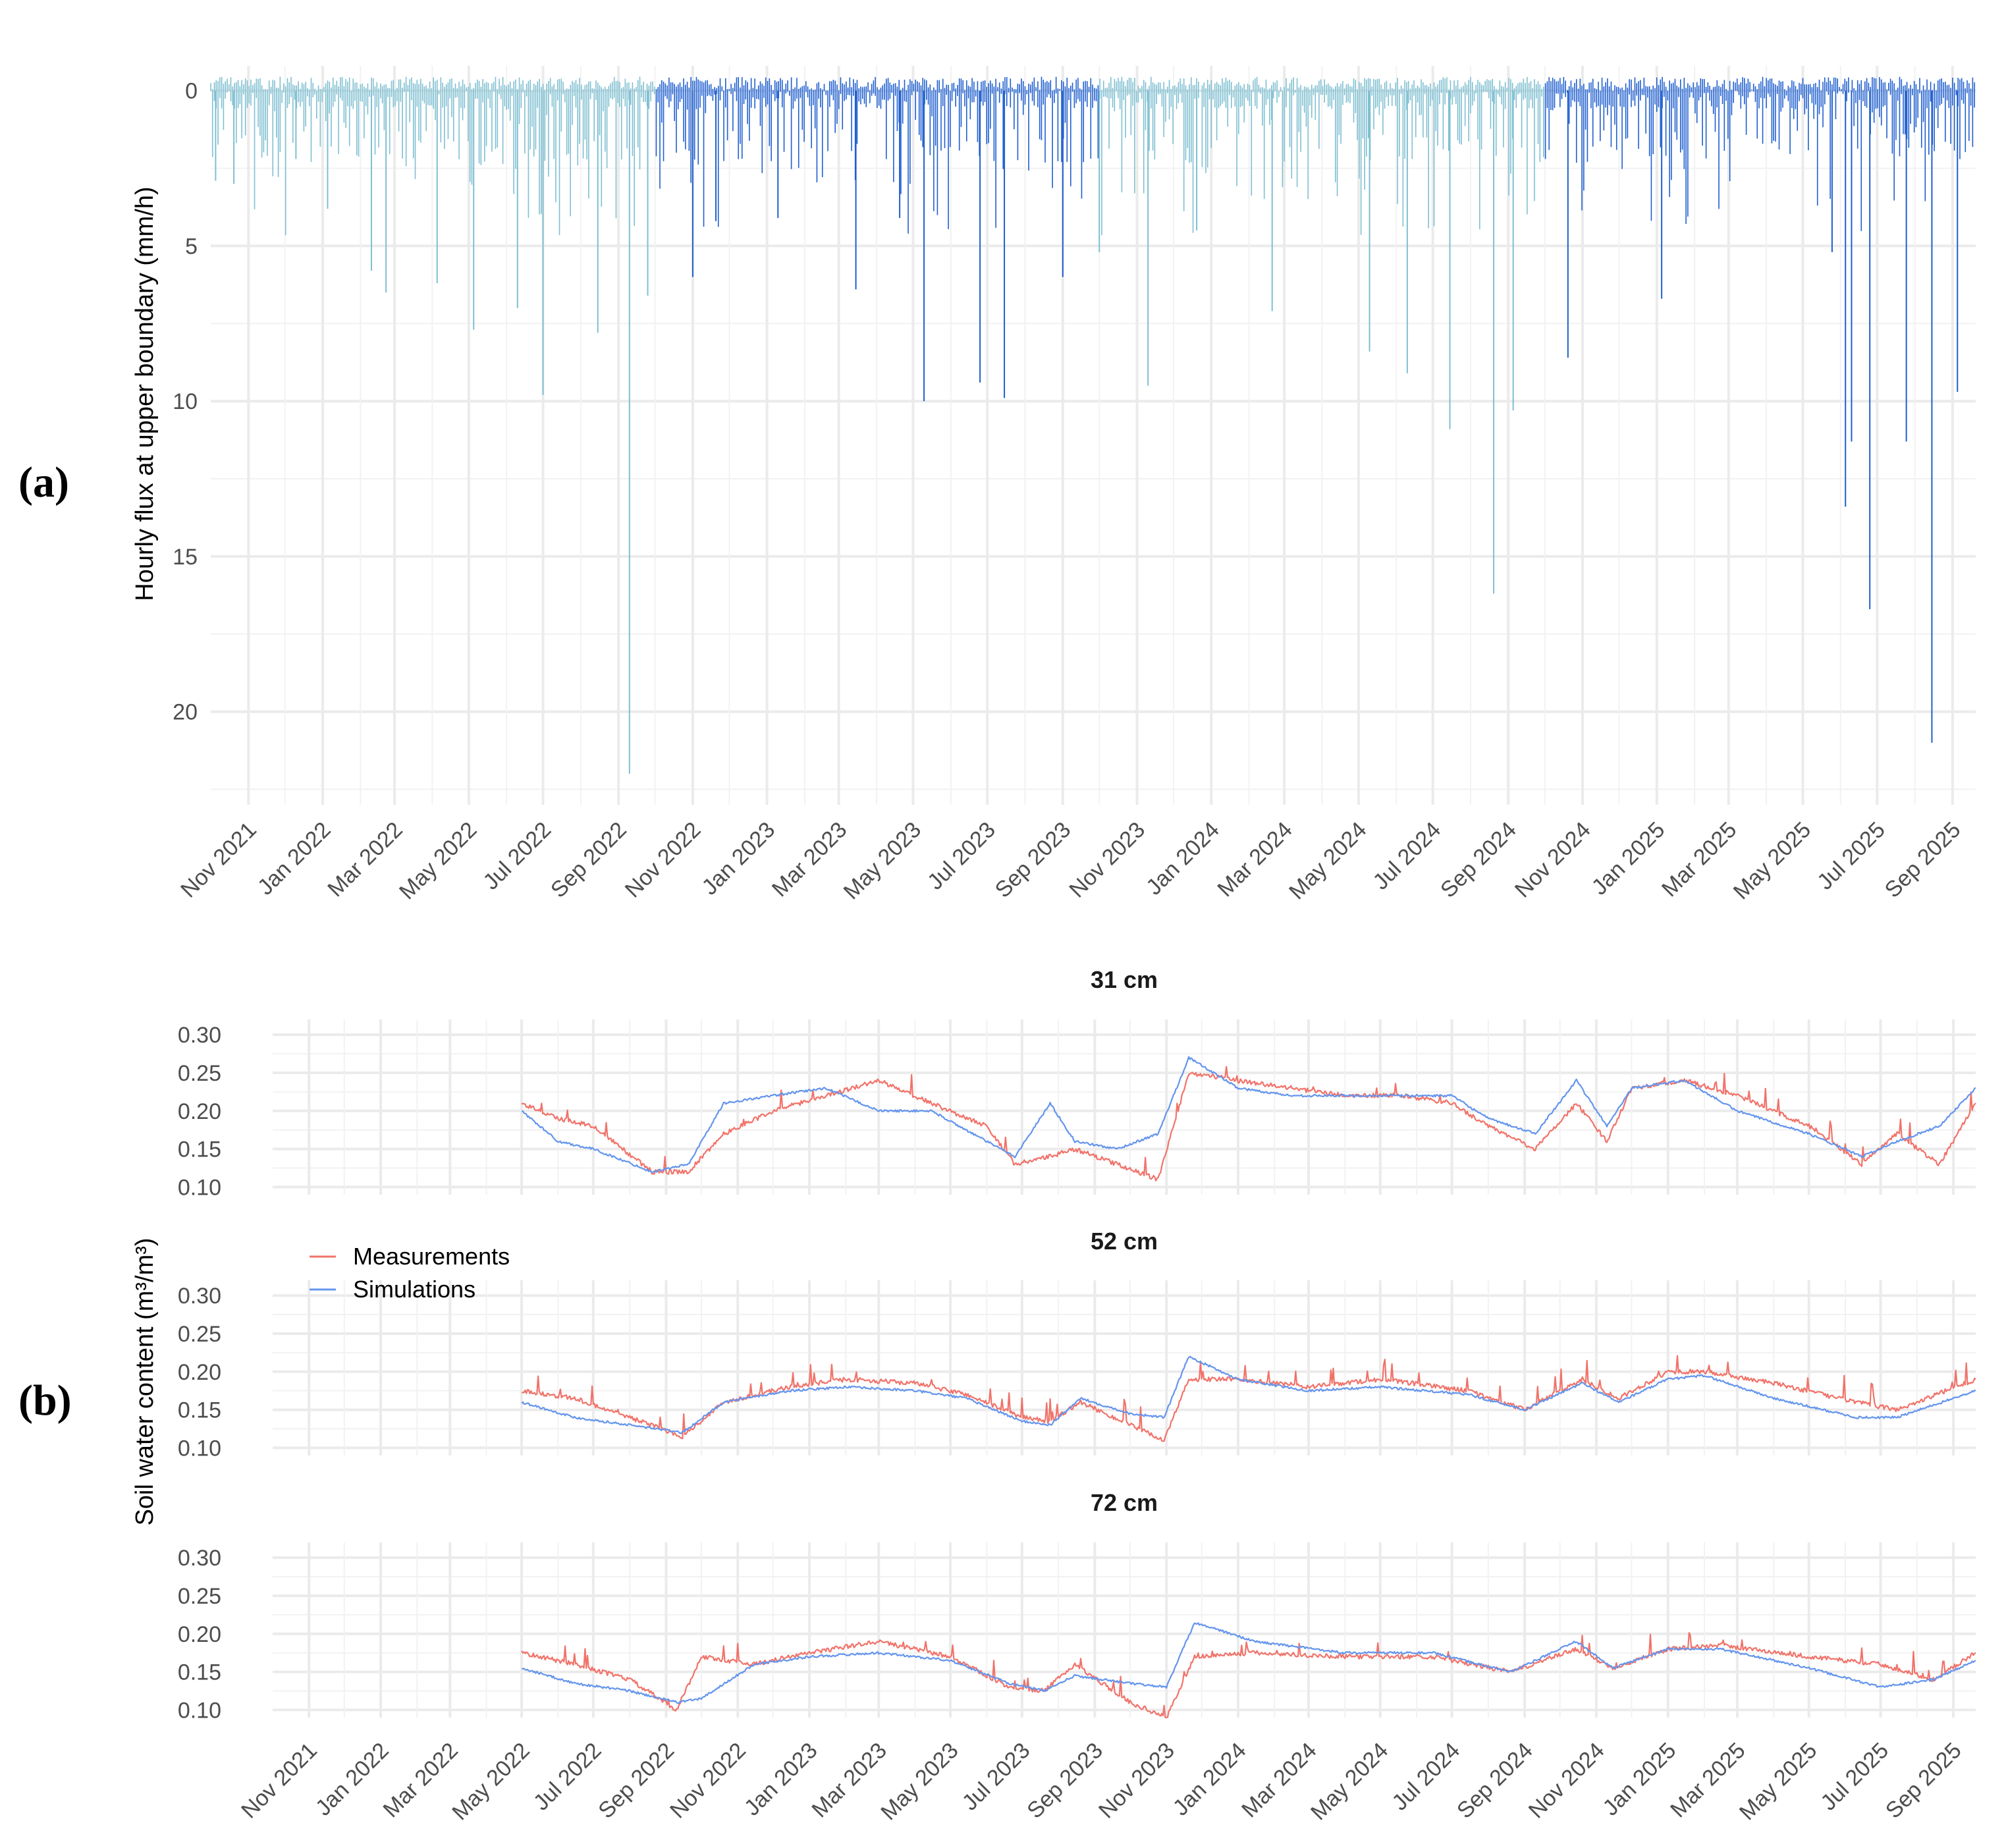 The image size is (2006, 1848). What do you see at coordinates (1567, 1781) in the screenshot?
I see `panel-b-x-tick-label: Nov 2024` at bounding box center [1567, 1781].